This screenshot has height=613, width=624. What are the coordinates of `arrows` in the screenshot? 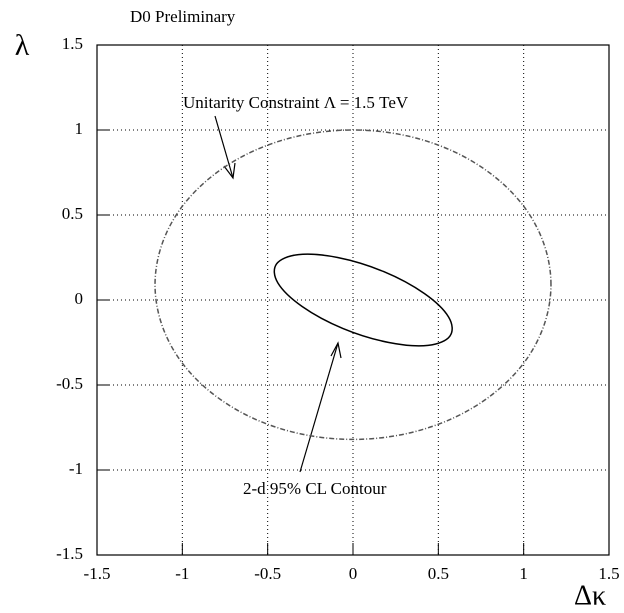 It's located at (278, 294).